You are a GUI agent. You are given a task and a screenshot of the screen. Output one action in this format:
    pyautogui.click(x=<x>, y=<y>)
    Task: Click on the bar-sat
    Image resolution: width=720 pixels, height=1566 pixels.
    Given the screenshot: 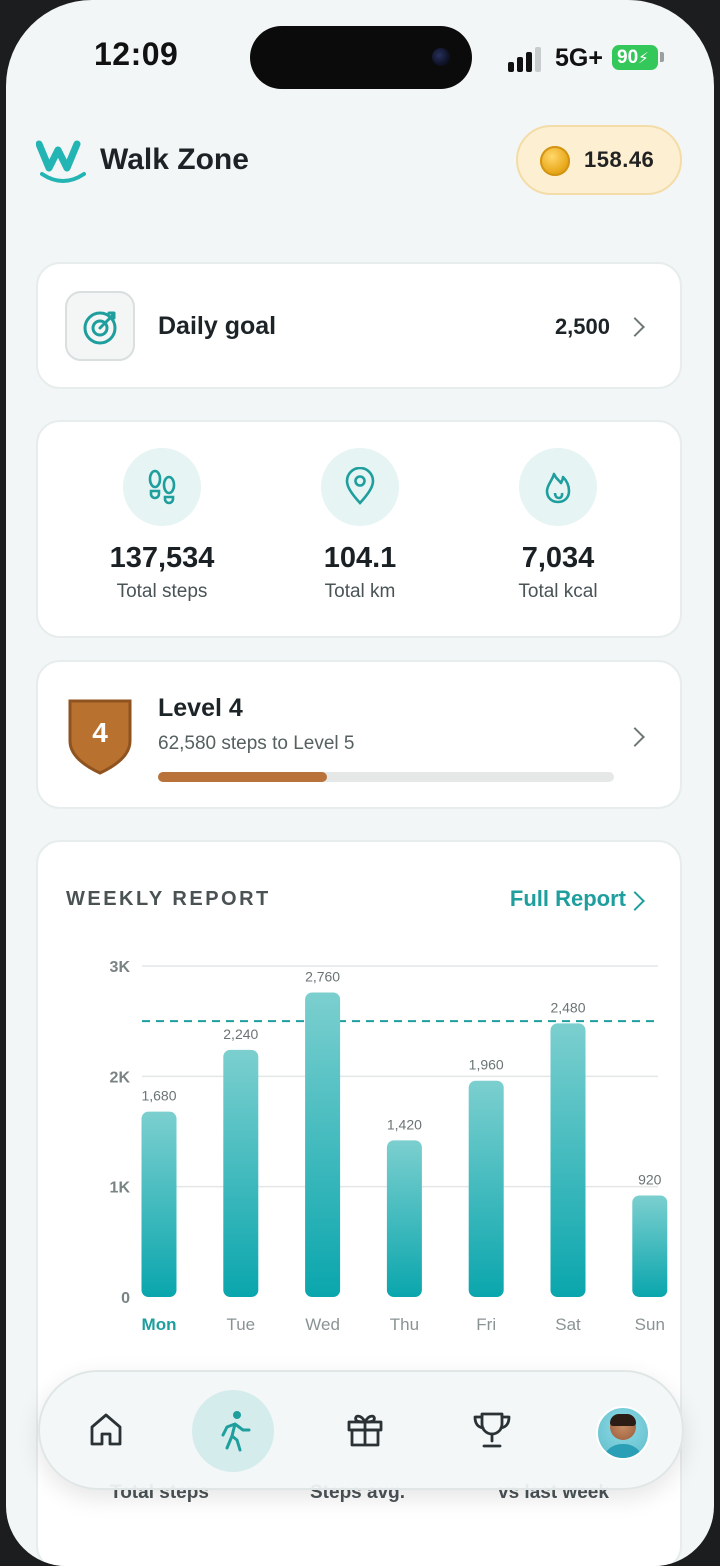 What is the action you would take?
    pyautogui.click(x=568, y=1160)
    